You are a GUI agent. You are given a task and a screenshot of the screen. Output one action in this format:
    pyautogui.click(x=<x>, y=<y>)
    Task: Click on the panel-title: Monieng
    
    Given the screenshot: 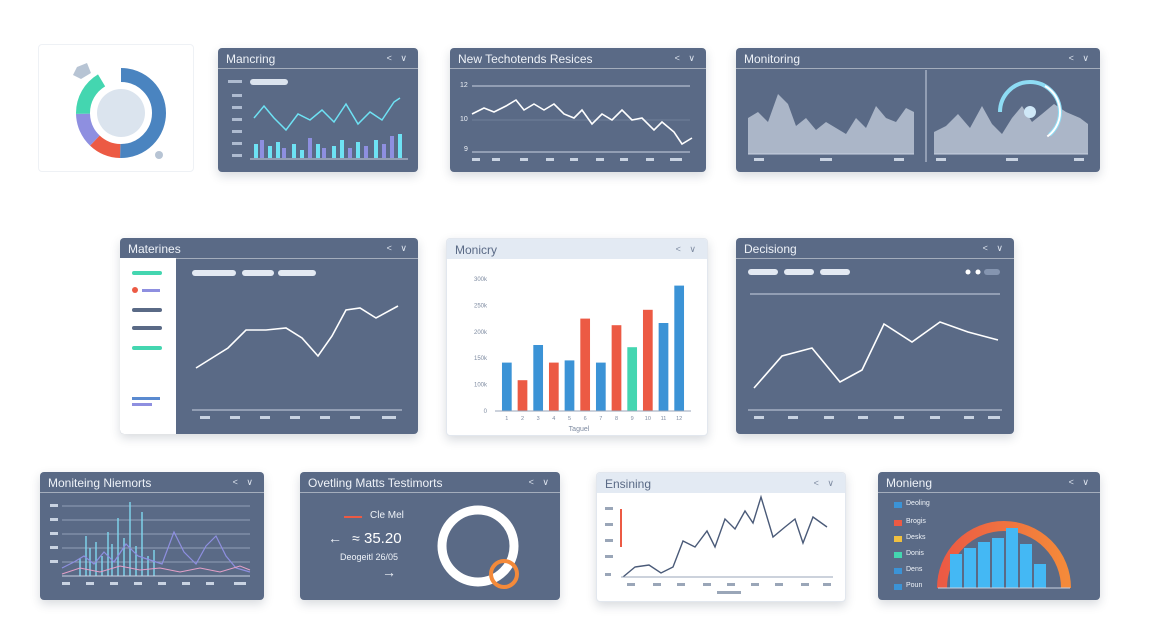 What is the action you would take?
    pyautogui.click(x=909, y=483)
    